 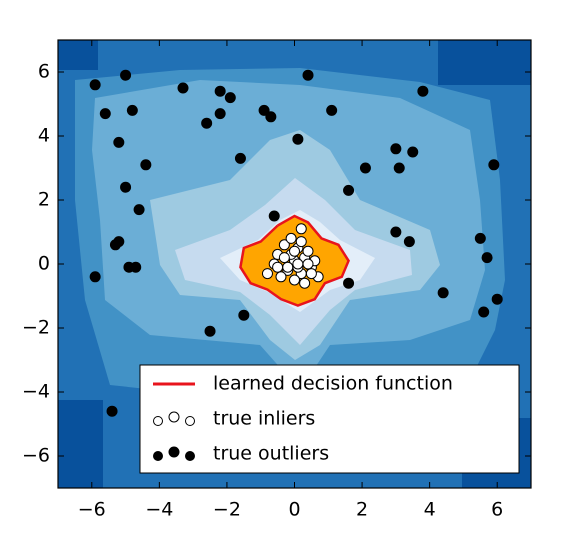 I want to click on x-tick-label: −6, so click(x=92, y=510).